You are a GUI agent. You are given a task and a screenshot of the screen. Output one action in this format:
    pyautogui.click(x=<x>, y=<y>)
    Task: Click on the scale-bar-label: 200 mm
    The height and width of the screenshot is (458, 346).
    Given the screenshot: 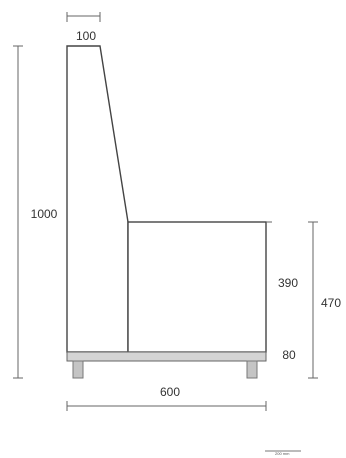 What is the action you would take?
    pyautogui.click(x=282, y=453)
    